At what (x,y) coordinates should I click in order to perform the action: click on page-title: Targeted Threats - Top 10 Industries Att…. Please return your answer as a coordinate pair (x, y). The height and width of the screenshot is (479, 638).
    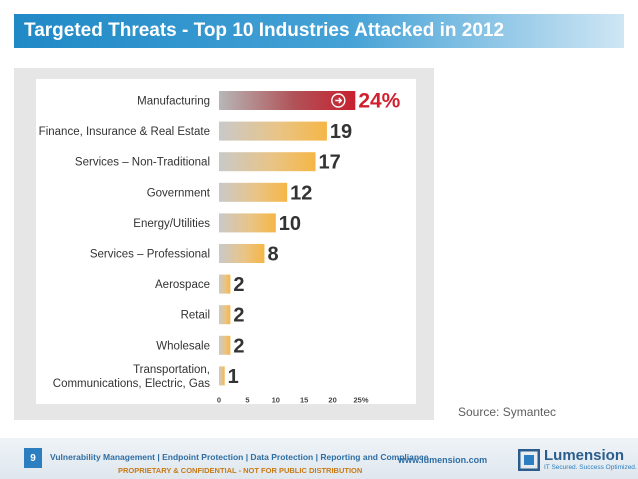
    Looking at the image, I should click on (264, 30).